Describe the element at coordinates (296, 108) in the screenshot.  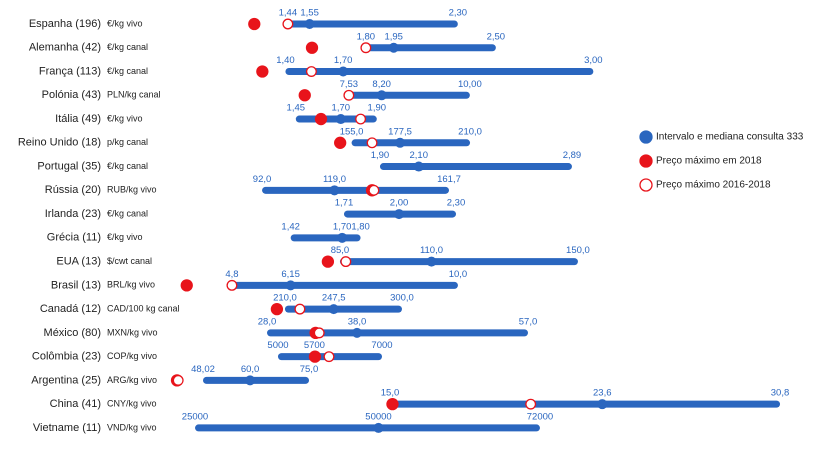
I see `min-label: 1,45` at that location.